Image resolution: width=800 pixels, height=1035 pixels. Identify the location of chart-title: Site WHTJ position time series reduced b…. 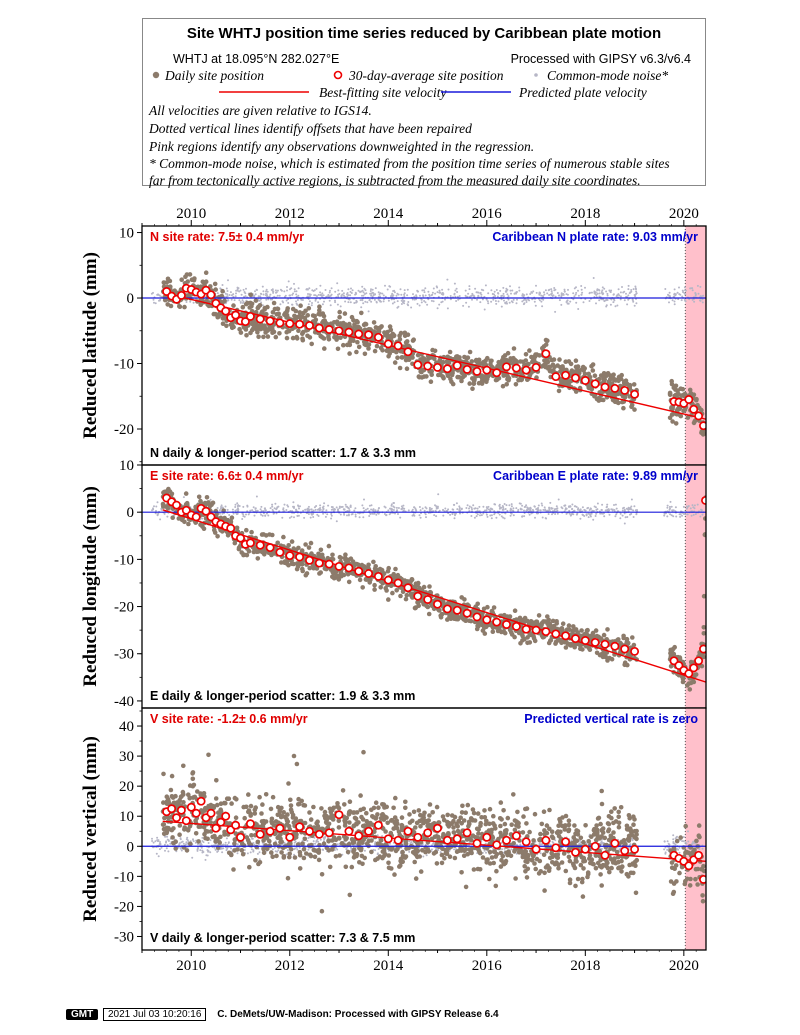
(424, 33).